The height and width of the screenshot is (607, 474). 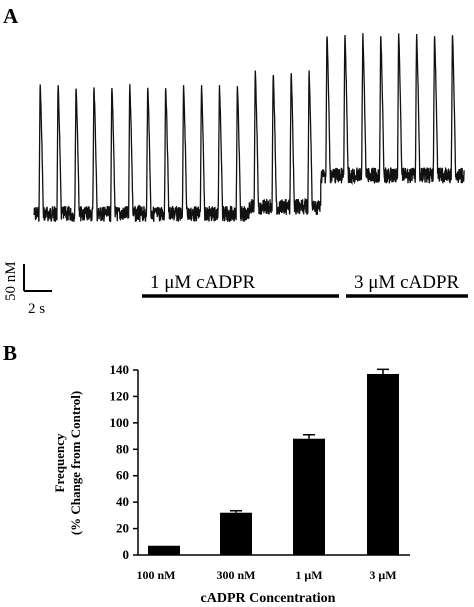 I want to click on y-ticks: 0 20 40 60 80 100 120 140, so click(x=124, y=462).